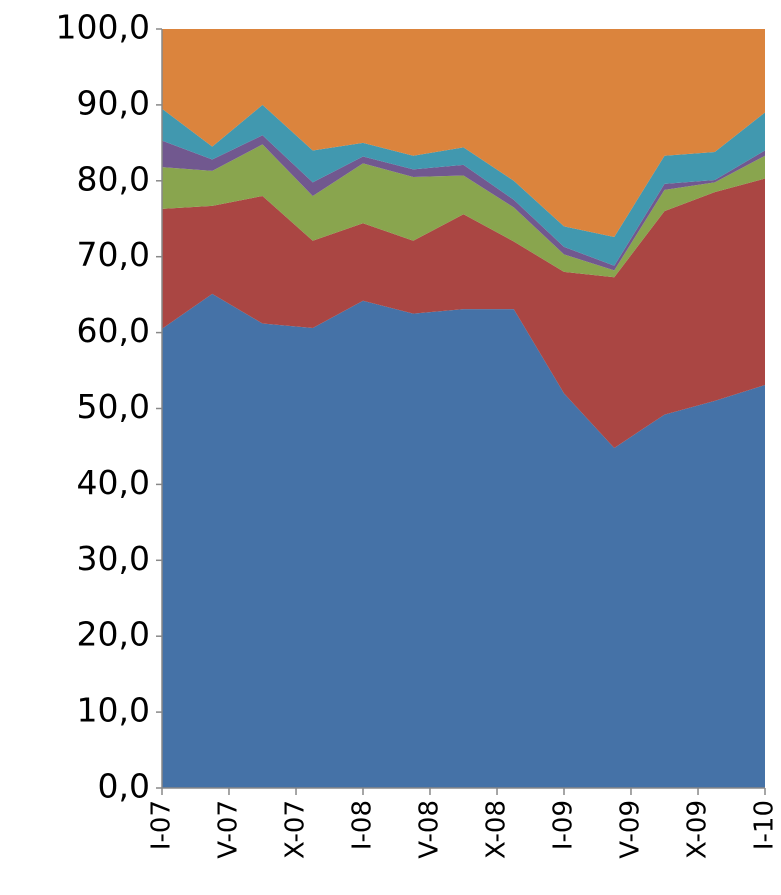 The height and width of the screenshot is (895, 781). Describe the element at coordinates (113, 102) in the screenshot. I see `y-tick-label: 90,0` at that location.